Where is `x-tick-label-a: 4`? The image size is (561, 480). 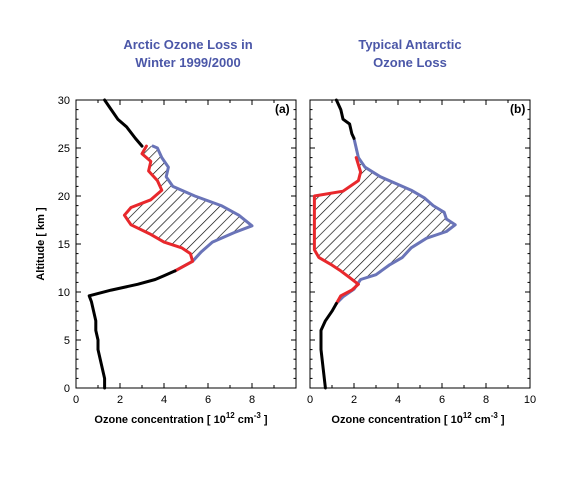 x-tick-label-a: 4 is located at coordinates (164, 400).